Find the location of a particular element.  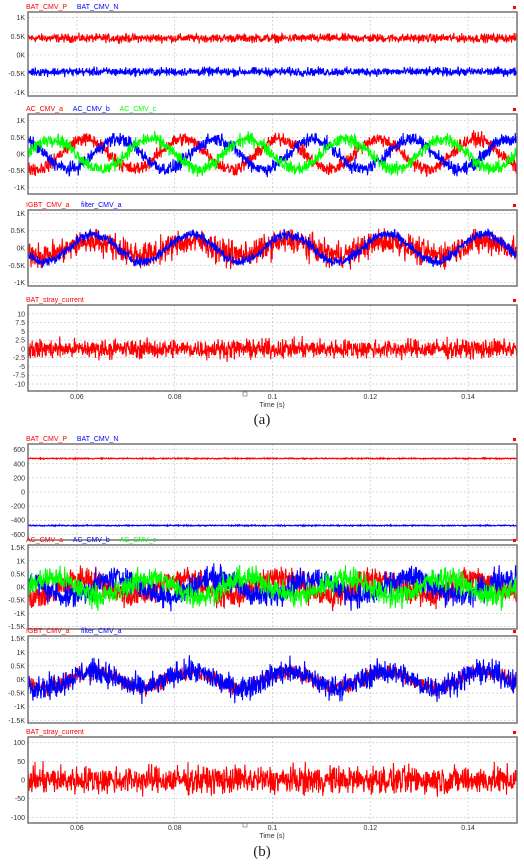

panel-8: 100 50 0 -50 -100 BAT_stray_current is located at coordinates (264, 776).